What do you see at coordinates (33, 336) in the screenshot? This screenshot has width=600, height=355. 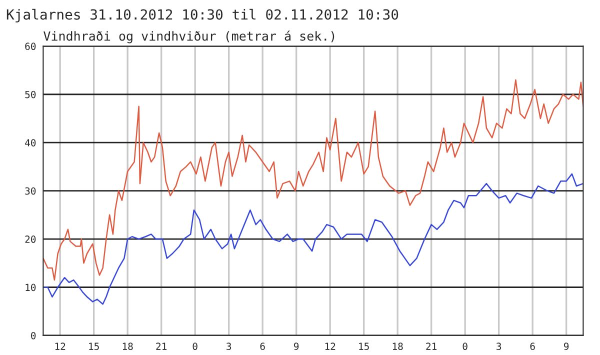 I see `y-tick-label: 0` at bounding box center [33, 336].